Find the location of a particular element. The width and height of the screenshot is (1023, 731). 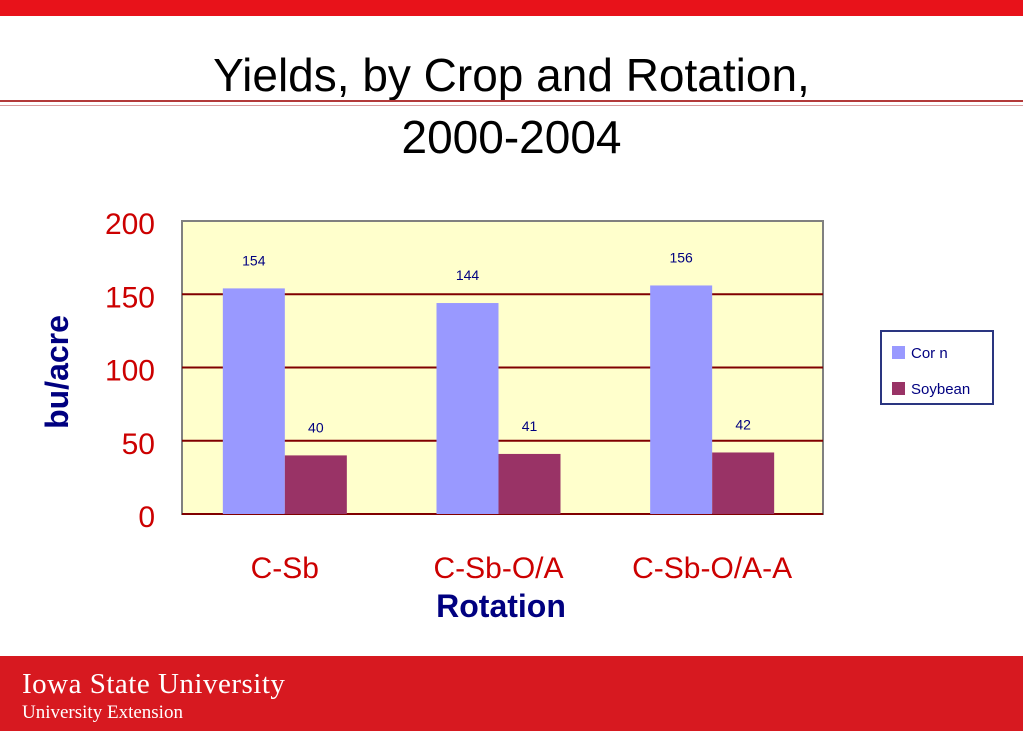

bar-value-label: 40 is located at coordinates (316, 427).